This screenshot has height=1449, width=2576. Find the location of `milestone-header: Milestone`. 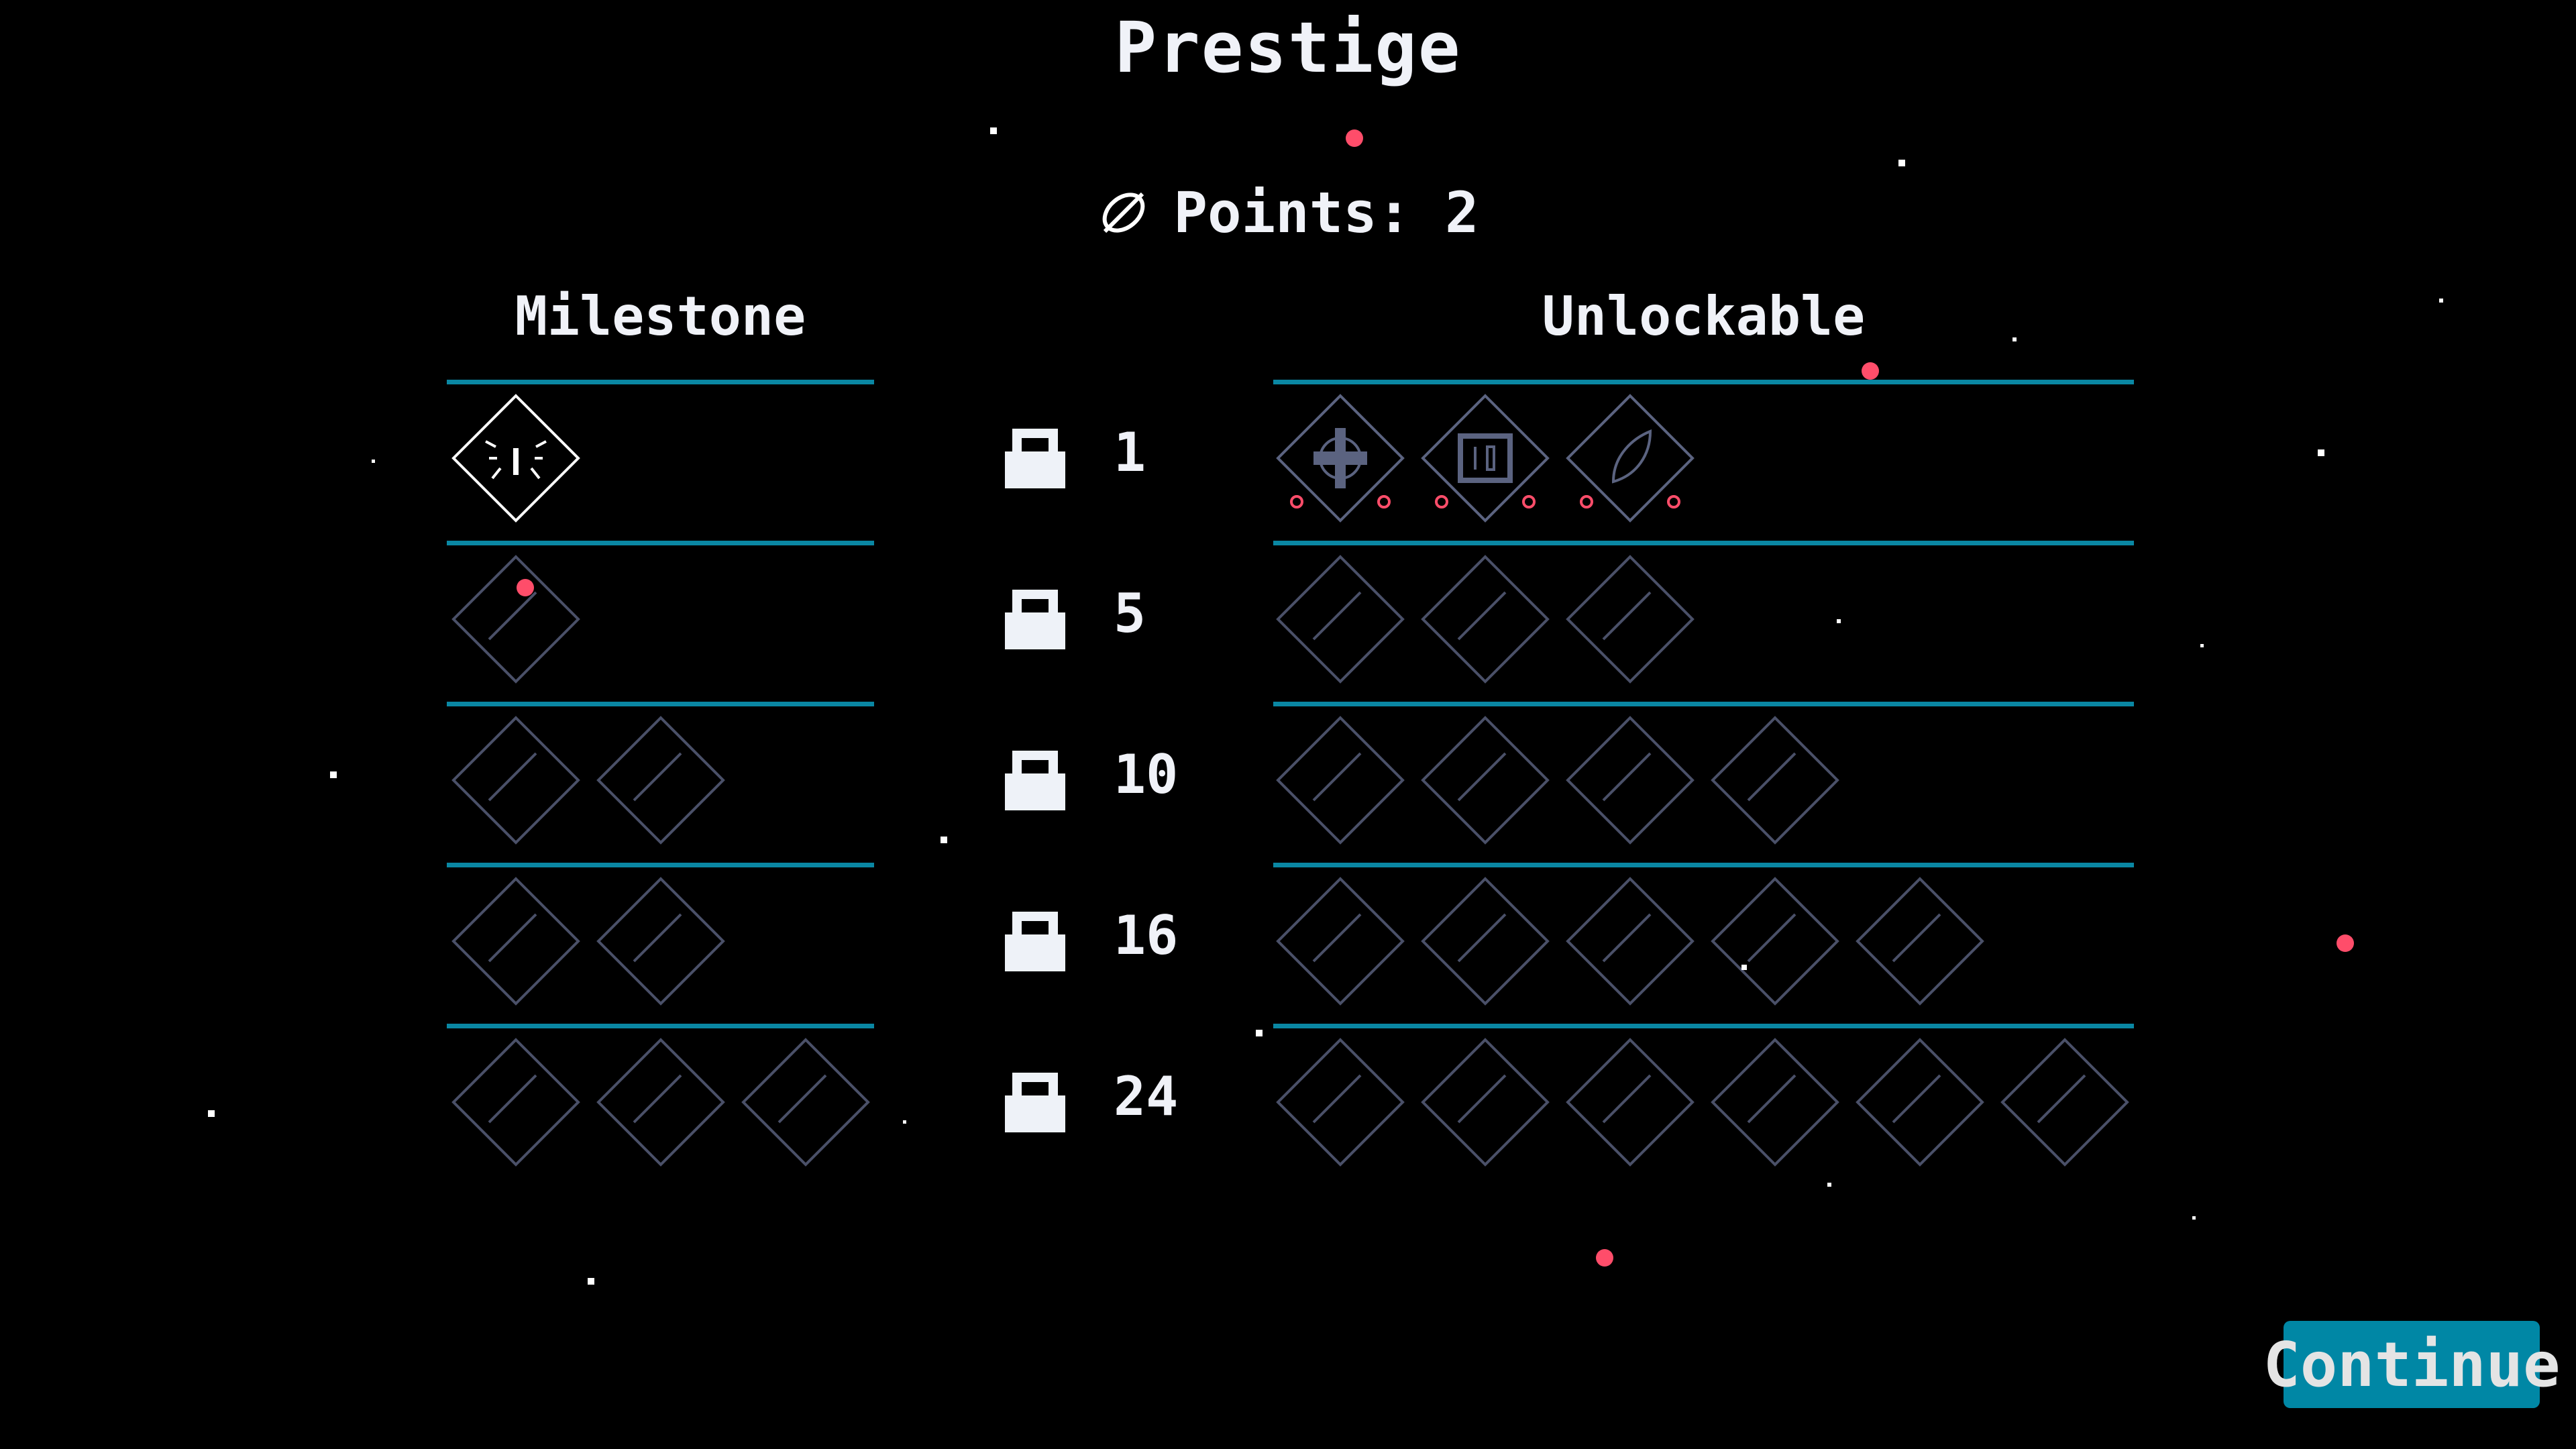

milestone-header: Milestone is located at coordinates (660, 316).